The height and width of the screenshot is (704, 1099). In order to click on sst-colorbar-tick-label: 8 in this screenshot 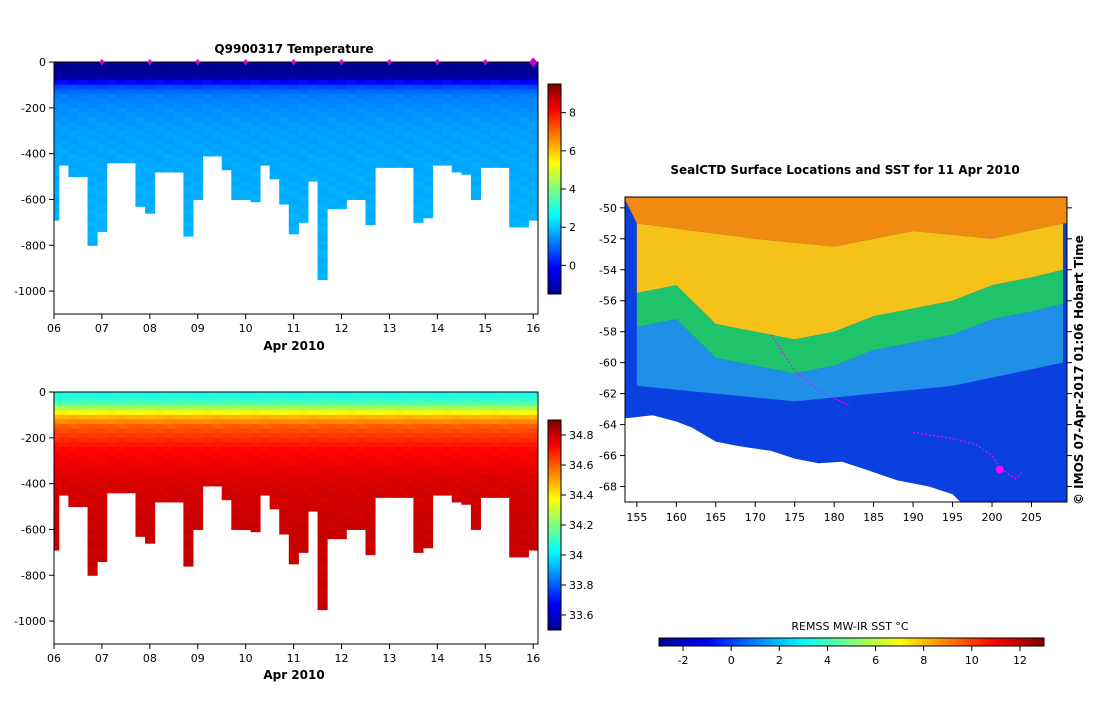, I will do `click(923, 660)`.